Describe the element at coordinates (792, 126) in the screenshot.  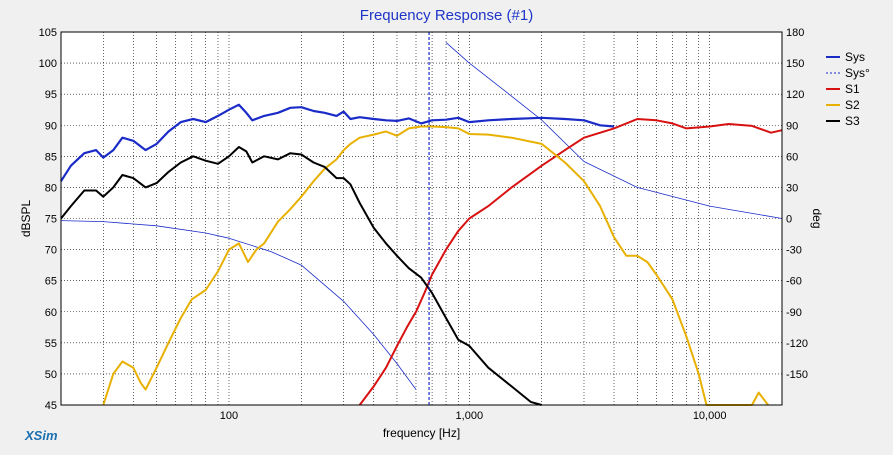
I see `y2-tick-label: 90` at that location.